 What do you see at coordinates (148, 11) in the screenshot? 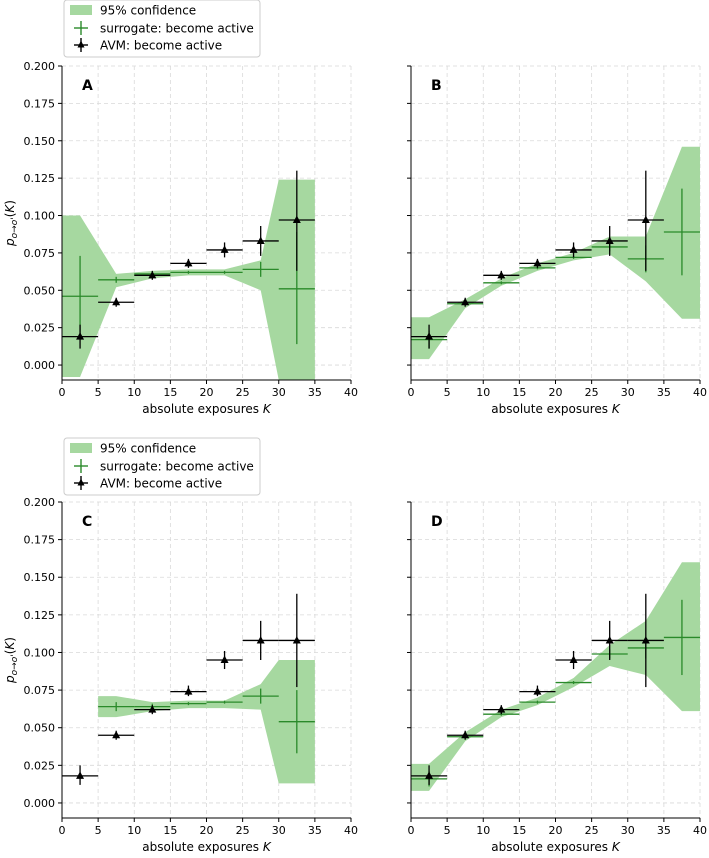
I see `legend-confidence-label: 95% confidence` at bounding box center [148, 11].